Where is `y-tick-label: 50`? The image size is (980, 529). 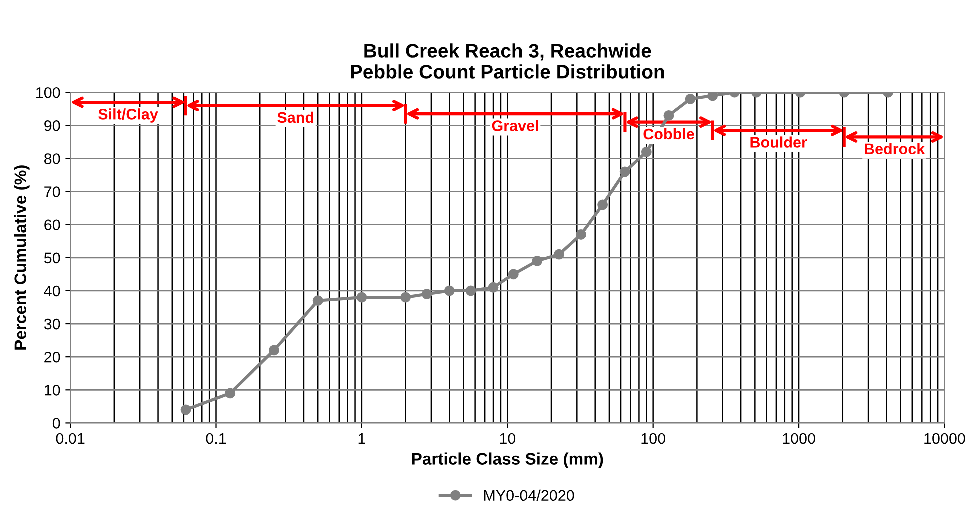 y-tick-label: 50 is located at coordinates (52, 258).